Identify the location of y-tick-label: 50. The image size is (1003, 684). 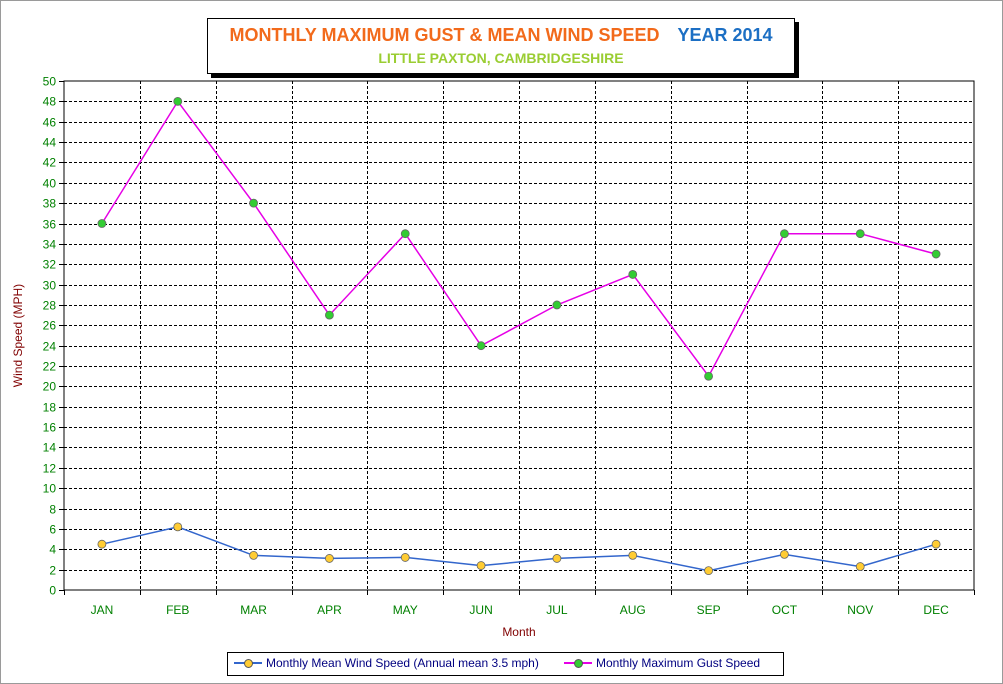
(50, 82).